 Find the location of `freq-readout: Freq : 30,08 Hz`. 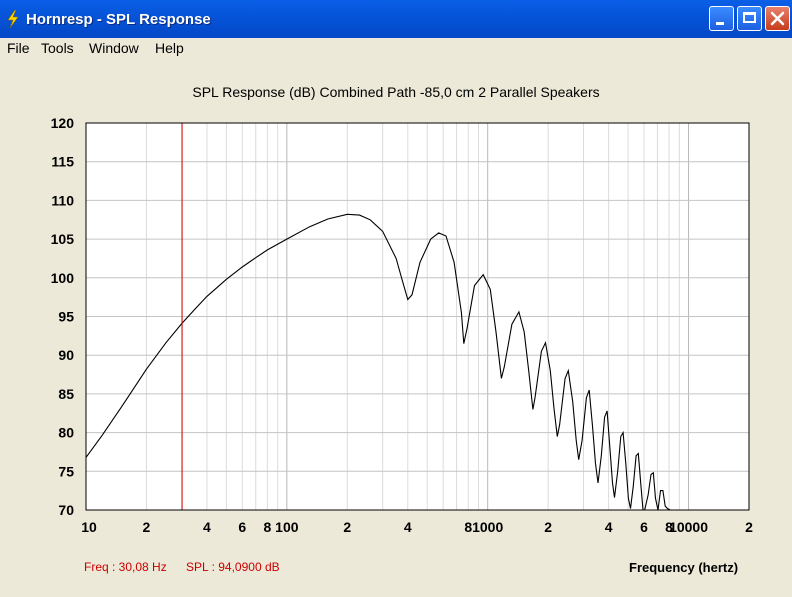

freq-readout: Freq : 30,08 Hz is located at coordinates (125, 567).